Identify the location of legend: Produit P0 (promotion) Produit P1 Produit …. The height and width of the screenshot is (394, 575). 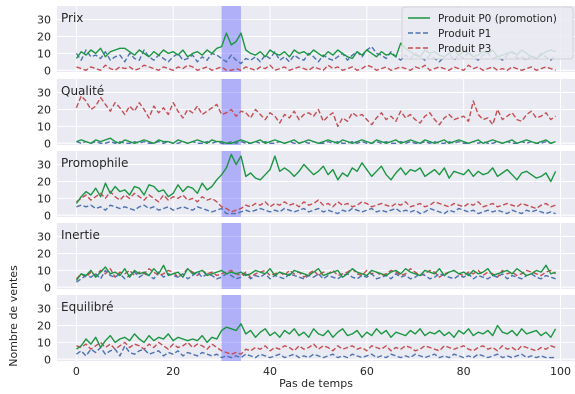
(487, 33).